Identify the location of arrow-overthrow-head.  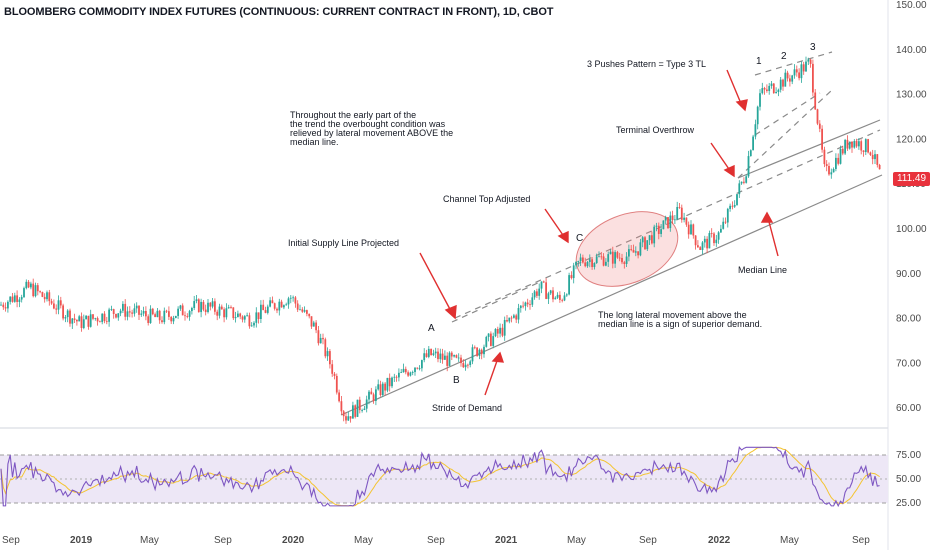
(729, 171).